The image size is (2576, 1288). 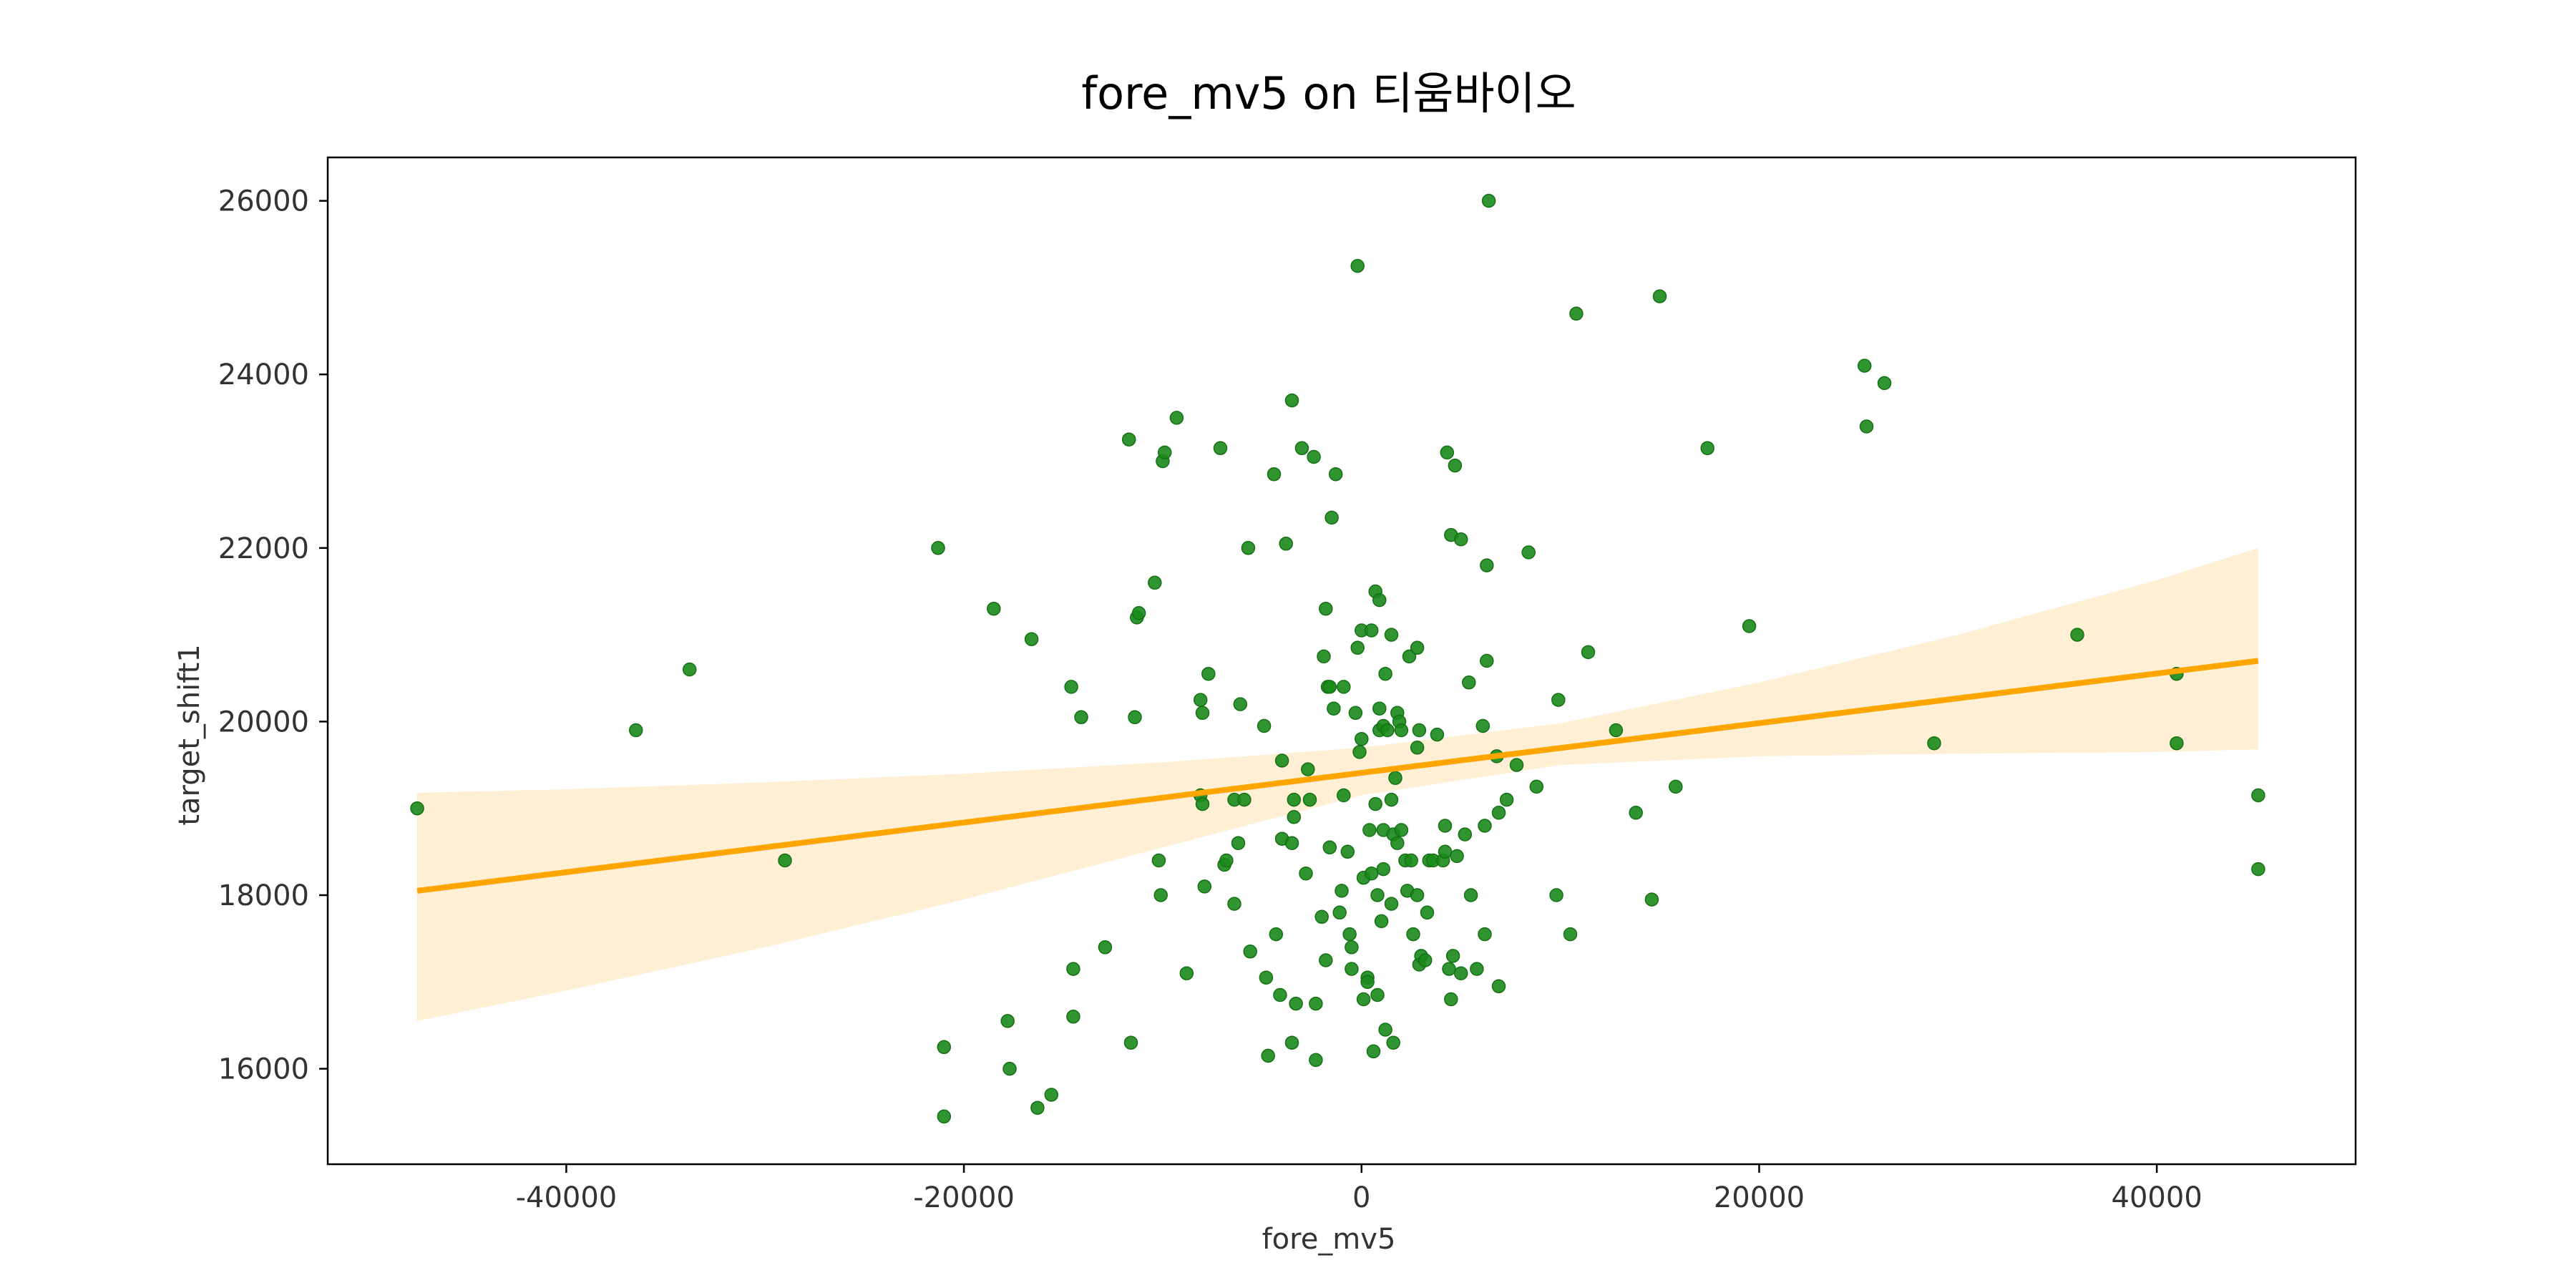 I want to click on chart-title: fore_mv5 on 티움바이오, so click(x=1328, y=93).